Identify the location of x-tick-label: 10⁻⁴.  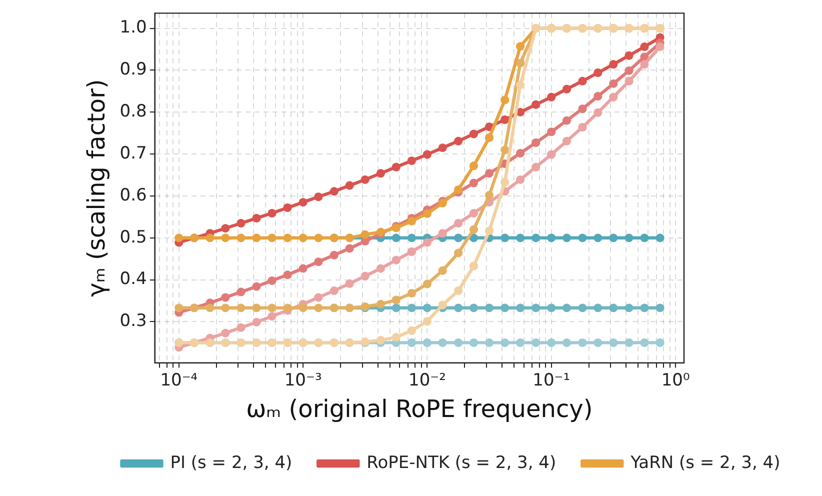
(179, 380).